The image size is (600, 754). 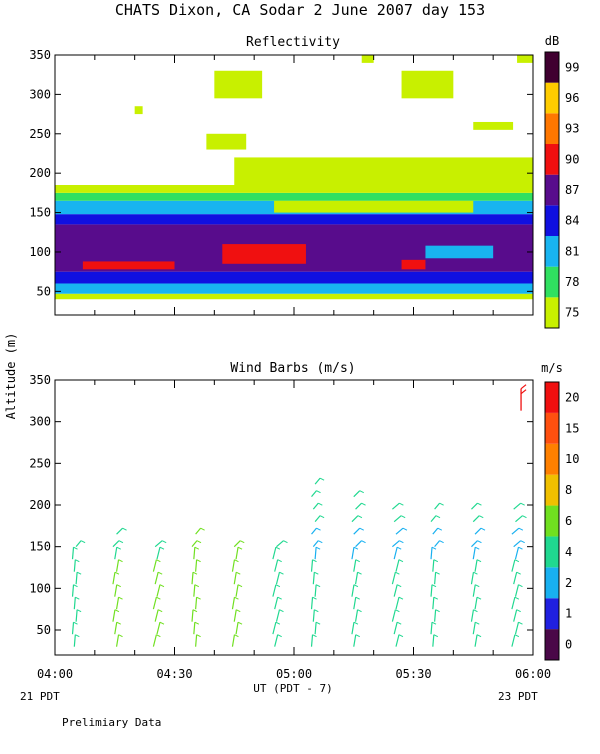 What do you see at coordinates (572, 67) in the screenshot?
I see `refl-colorbar-tick-99: 99` at bounding box center [572, 67].